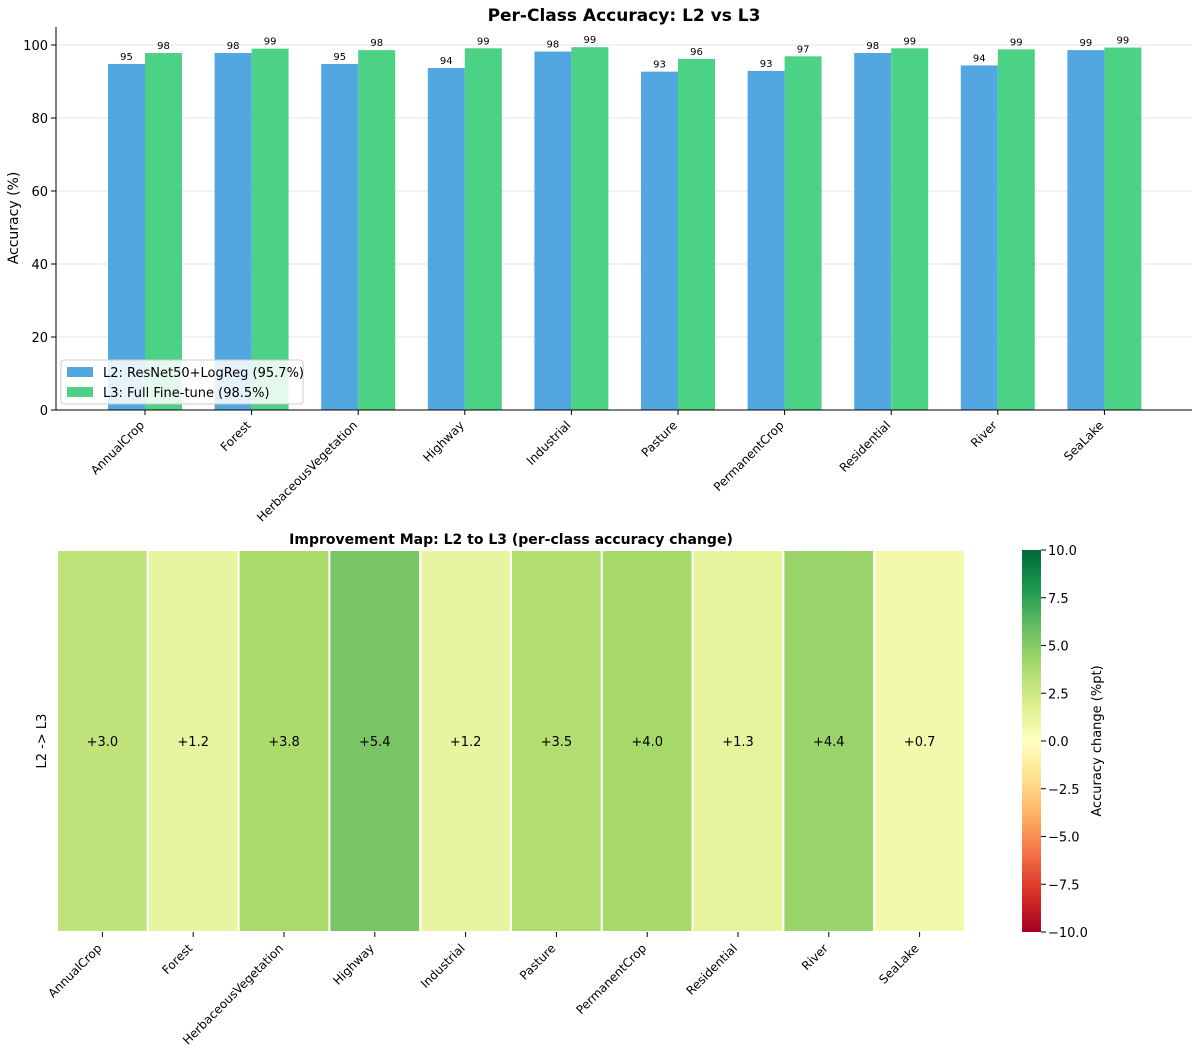 This screenshot has width=1200, height=1053. What do you see at coordinates (44, 411) in the screenshot?
I see `y-tick-label: 0` at bounding box center [44, 411].